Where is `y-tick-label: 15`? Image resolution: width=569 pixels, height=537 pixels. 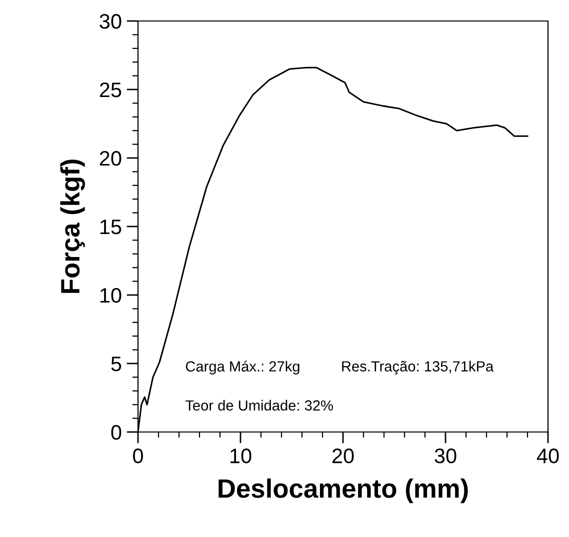 y-tick-label: 15 is located at coordinates (111, 227).